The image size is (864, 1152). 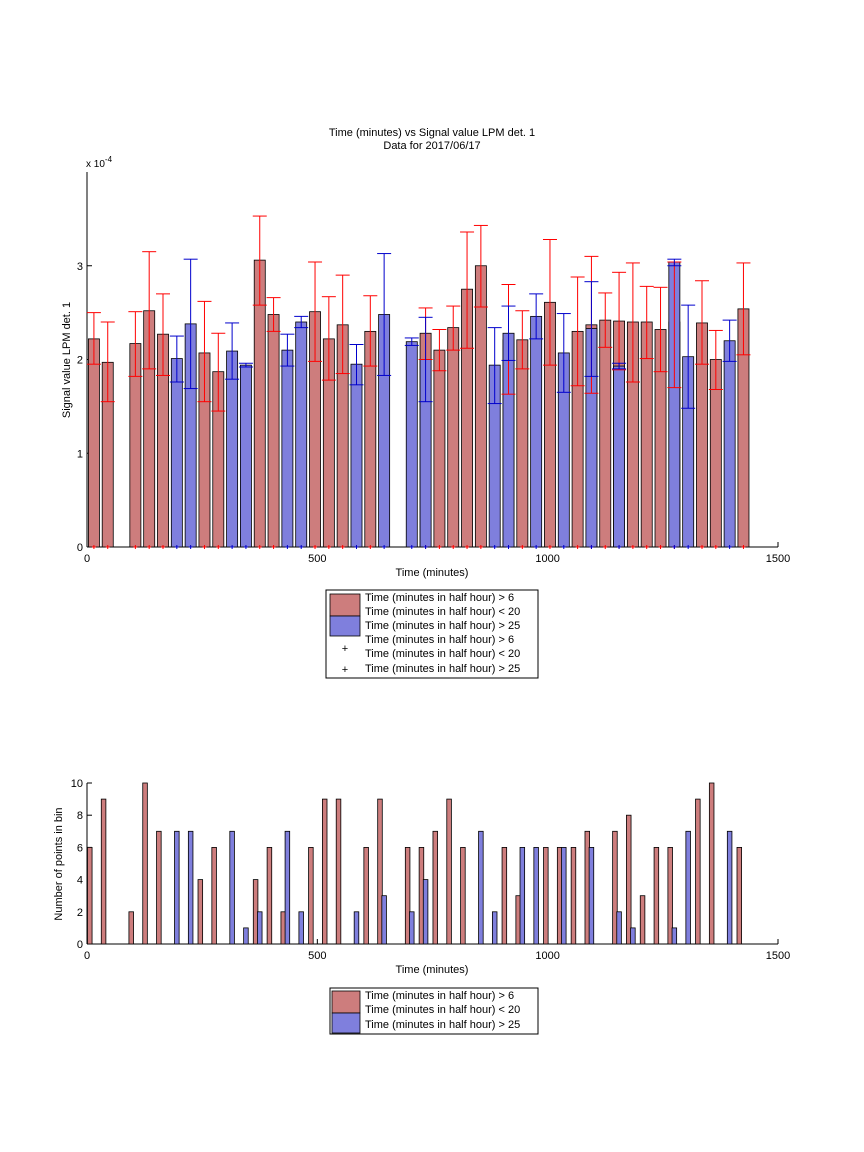 What do you see at coordinates (80, 816) in the screenshot?
I see `chart2-y-tick-label: 8` at bounding box center [80, 816].